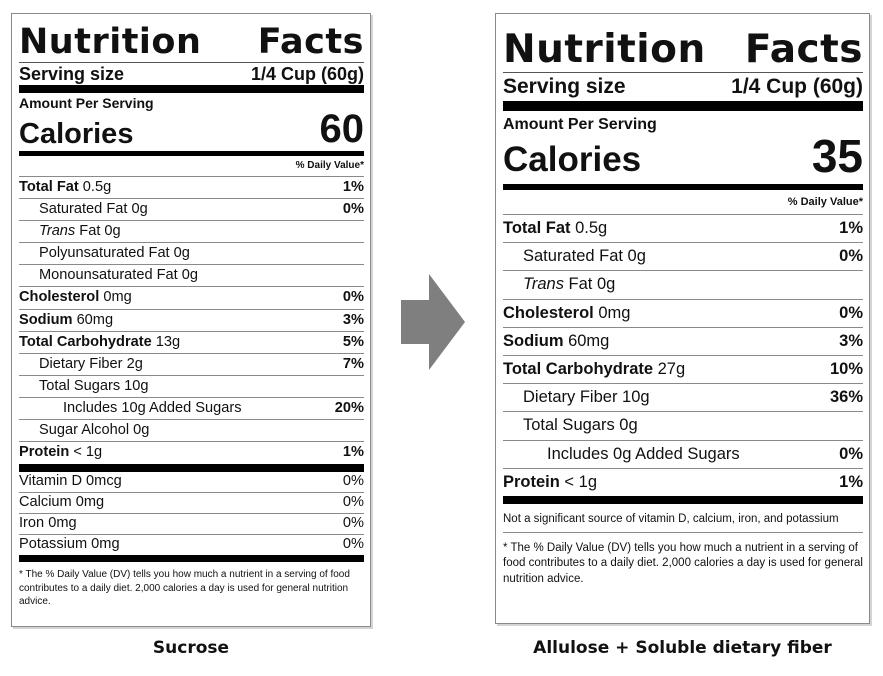 The width and height of the screenshot is (883, 676). Describe the element at coordinates (191, 502) in the screenshot. I see `vitamin-row-calcium: Calcium 0mg 0%` at that location.